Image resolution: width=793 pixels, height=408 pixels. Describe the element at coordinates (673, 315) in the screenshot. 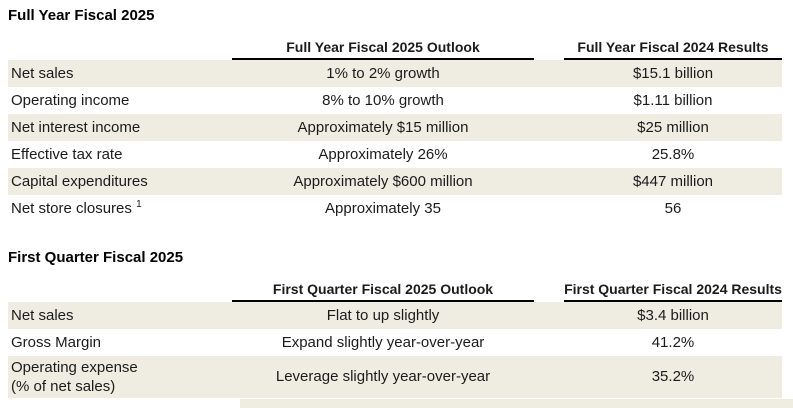

I see `results-value: $3.4 billion` at that location.